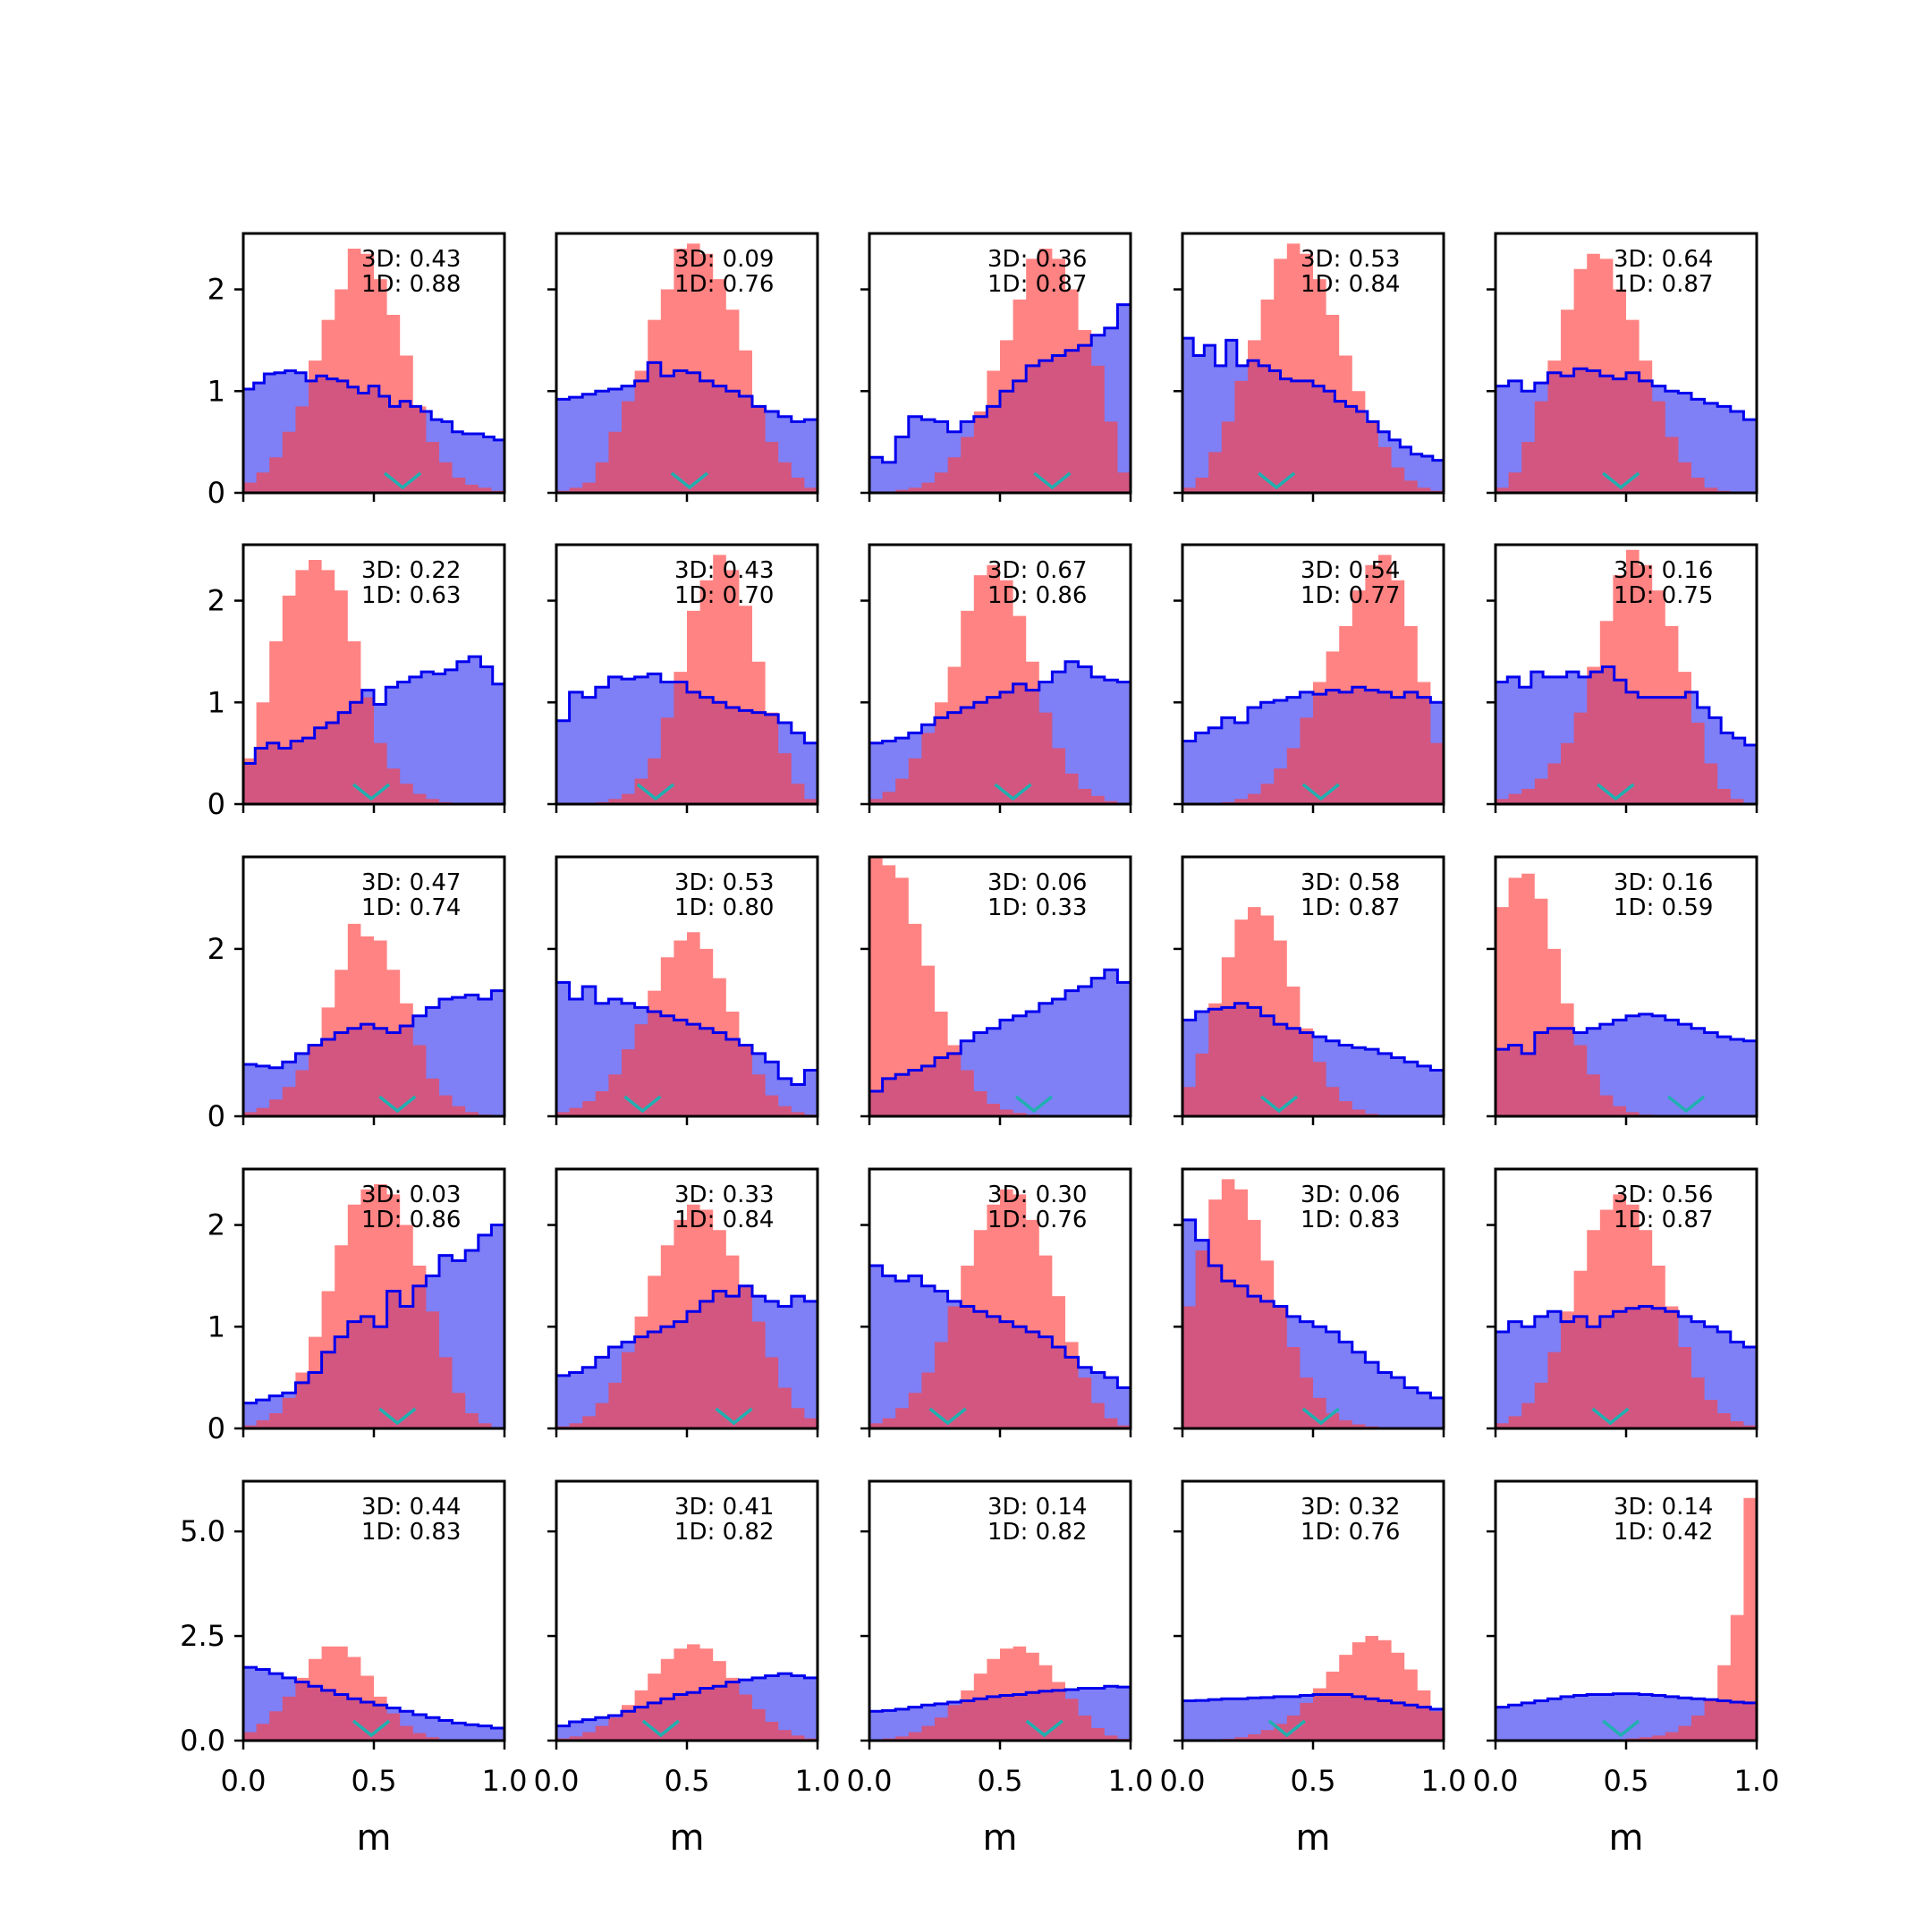  I want to click on annotation-text: 1D: 0.42, so click(1663, 1532).